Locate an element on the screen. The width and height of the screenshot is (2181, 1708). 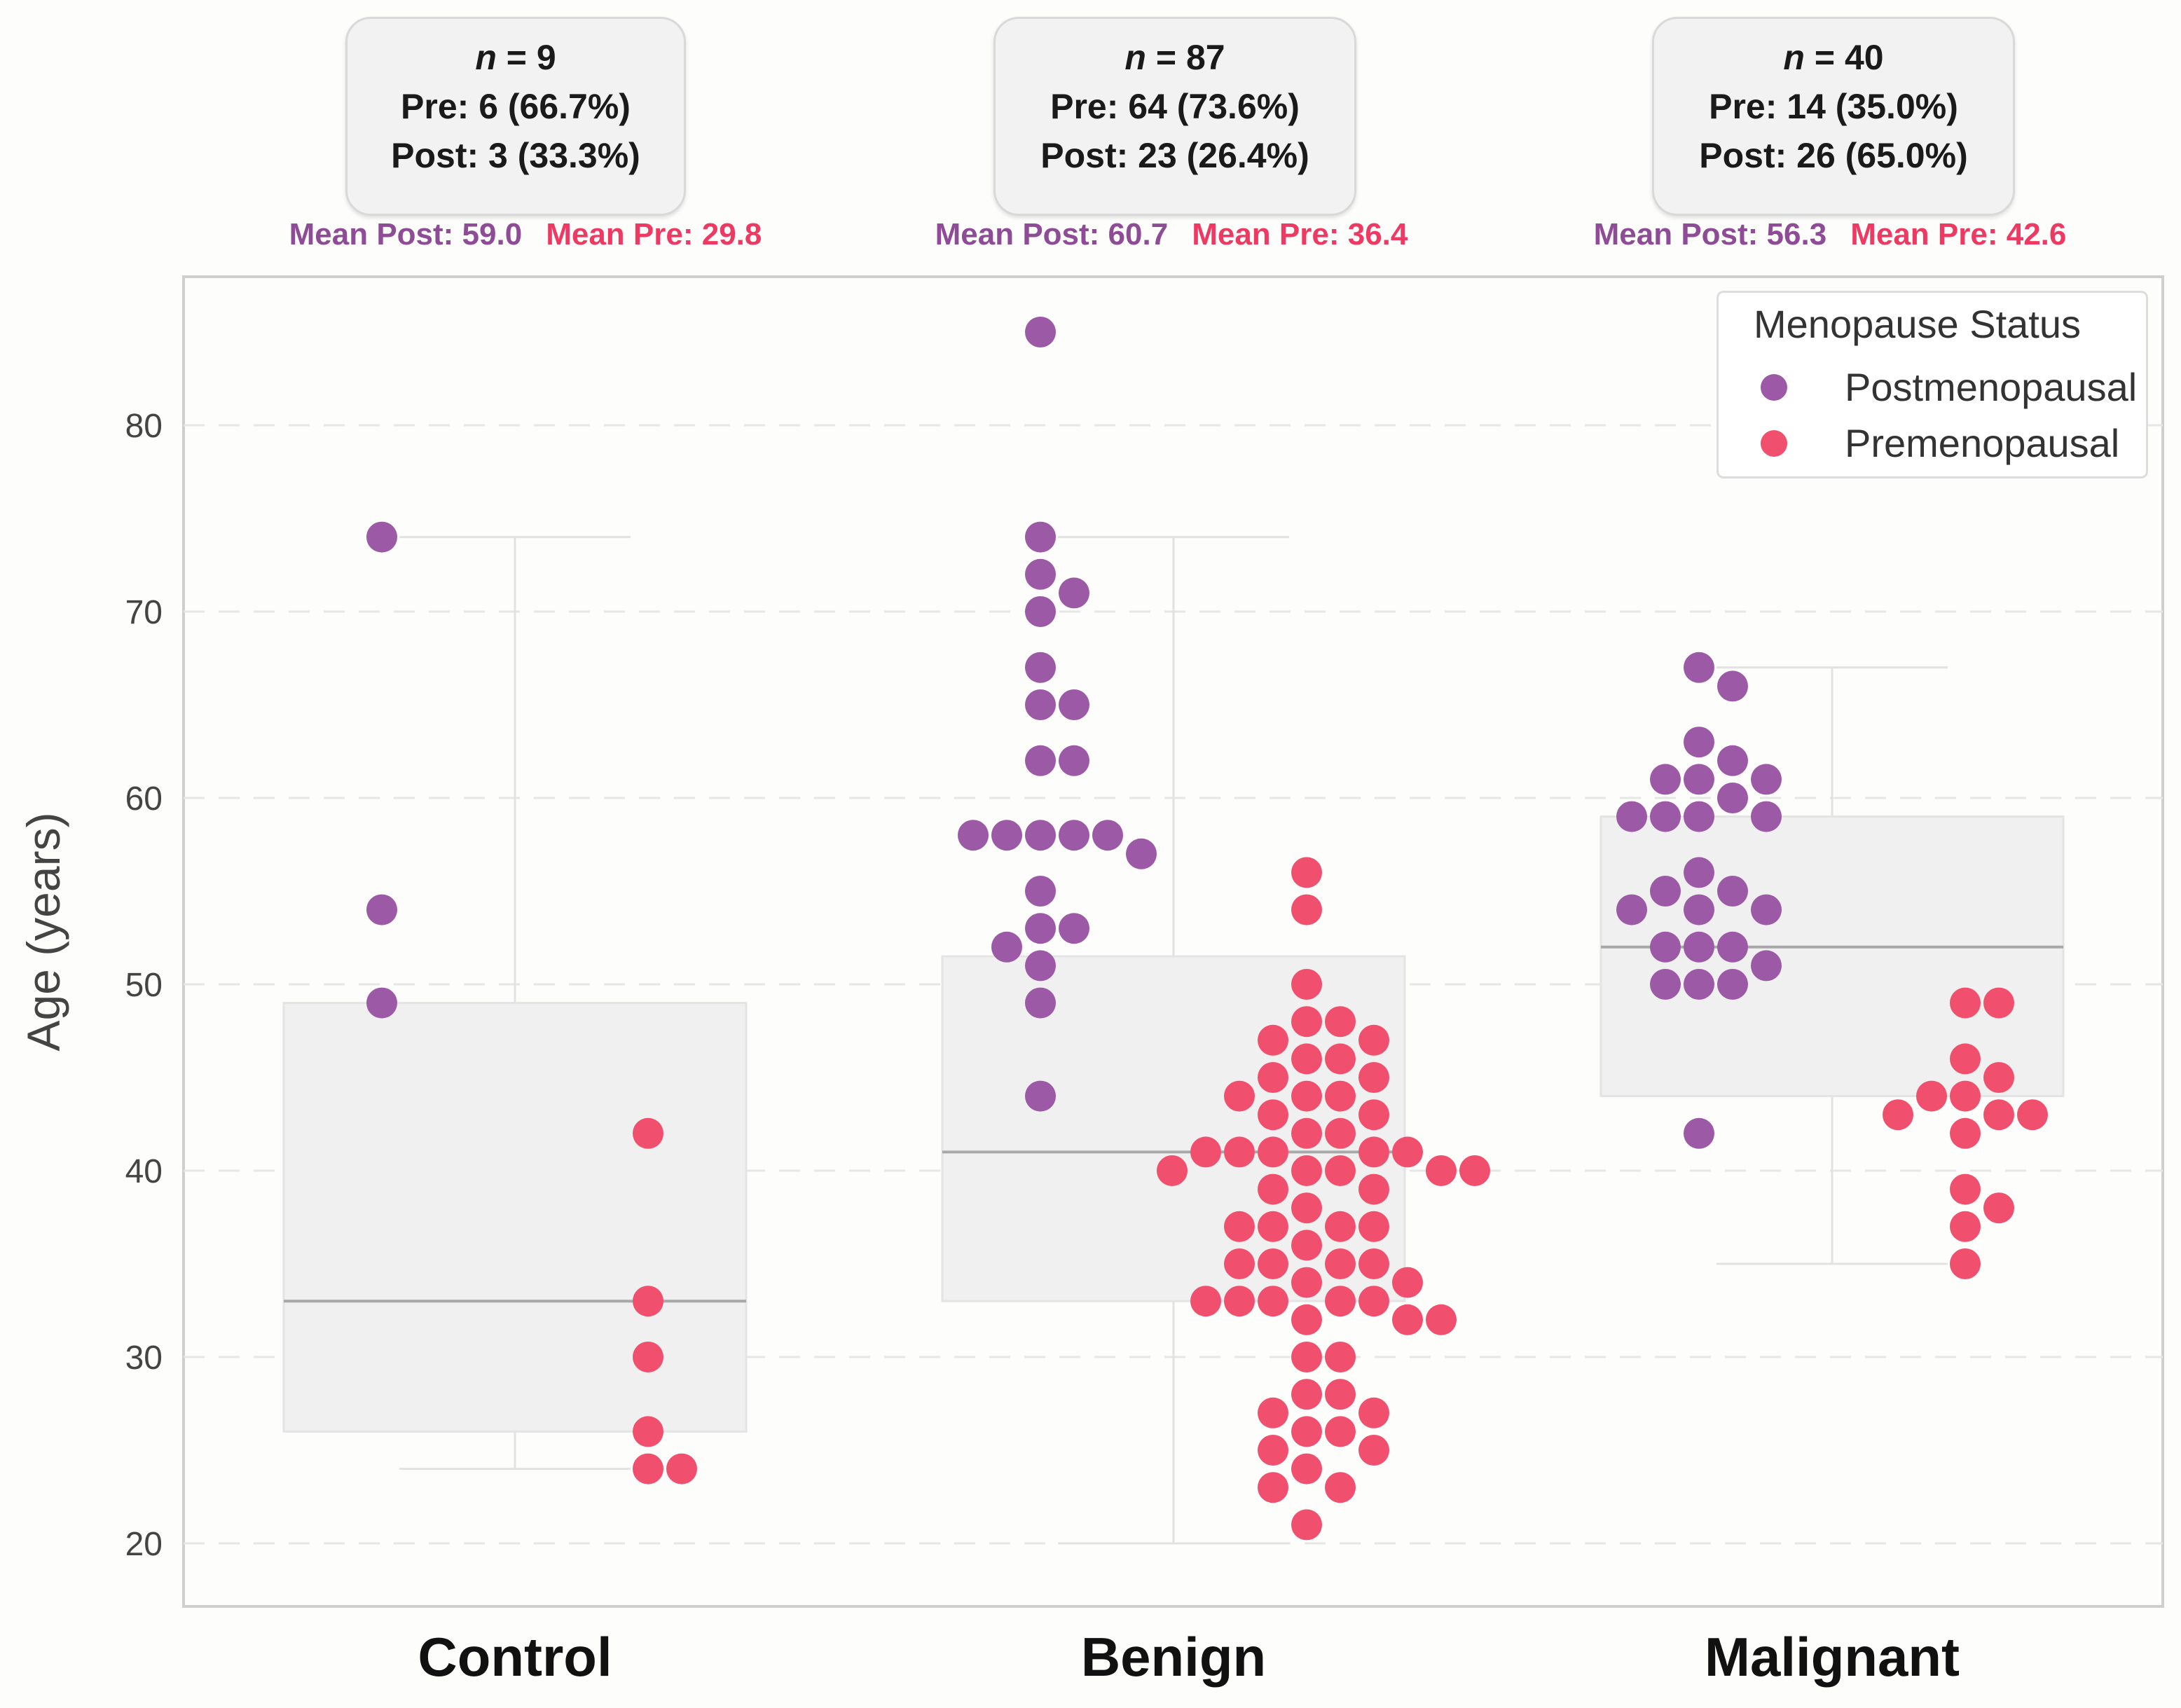
y-tick-label: 80 is located at coordinates (144, 426).